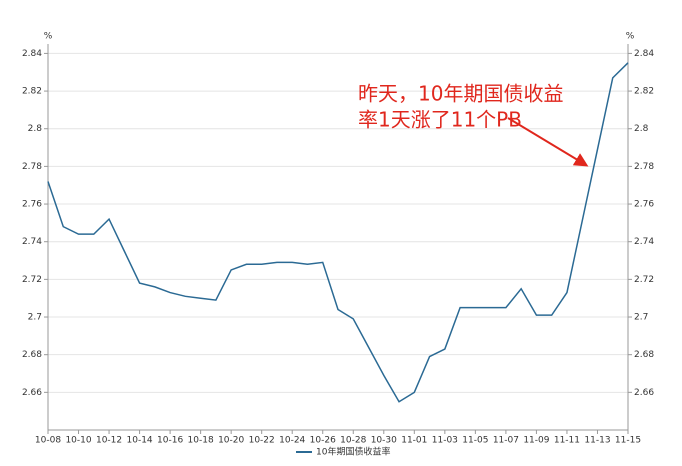  I want to click on x-tick-label: 11-05, so click(475, 441).